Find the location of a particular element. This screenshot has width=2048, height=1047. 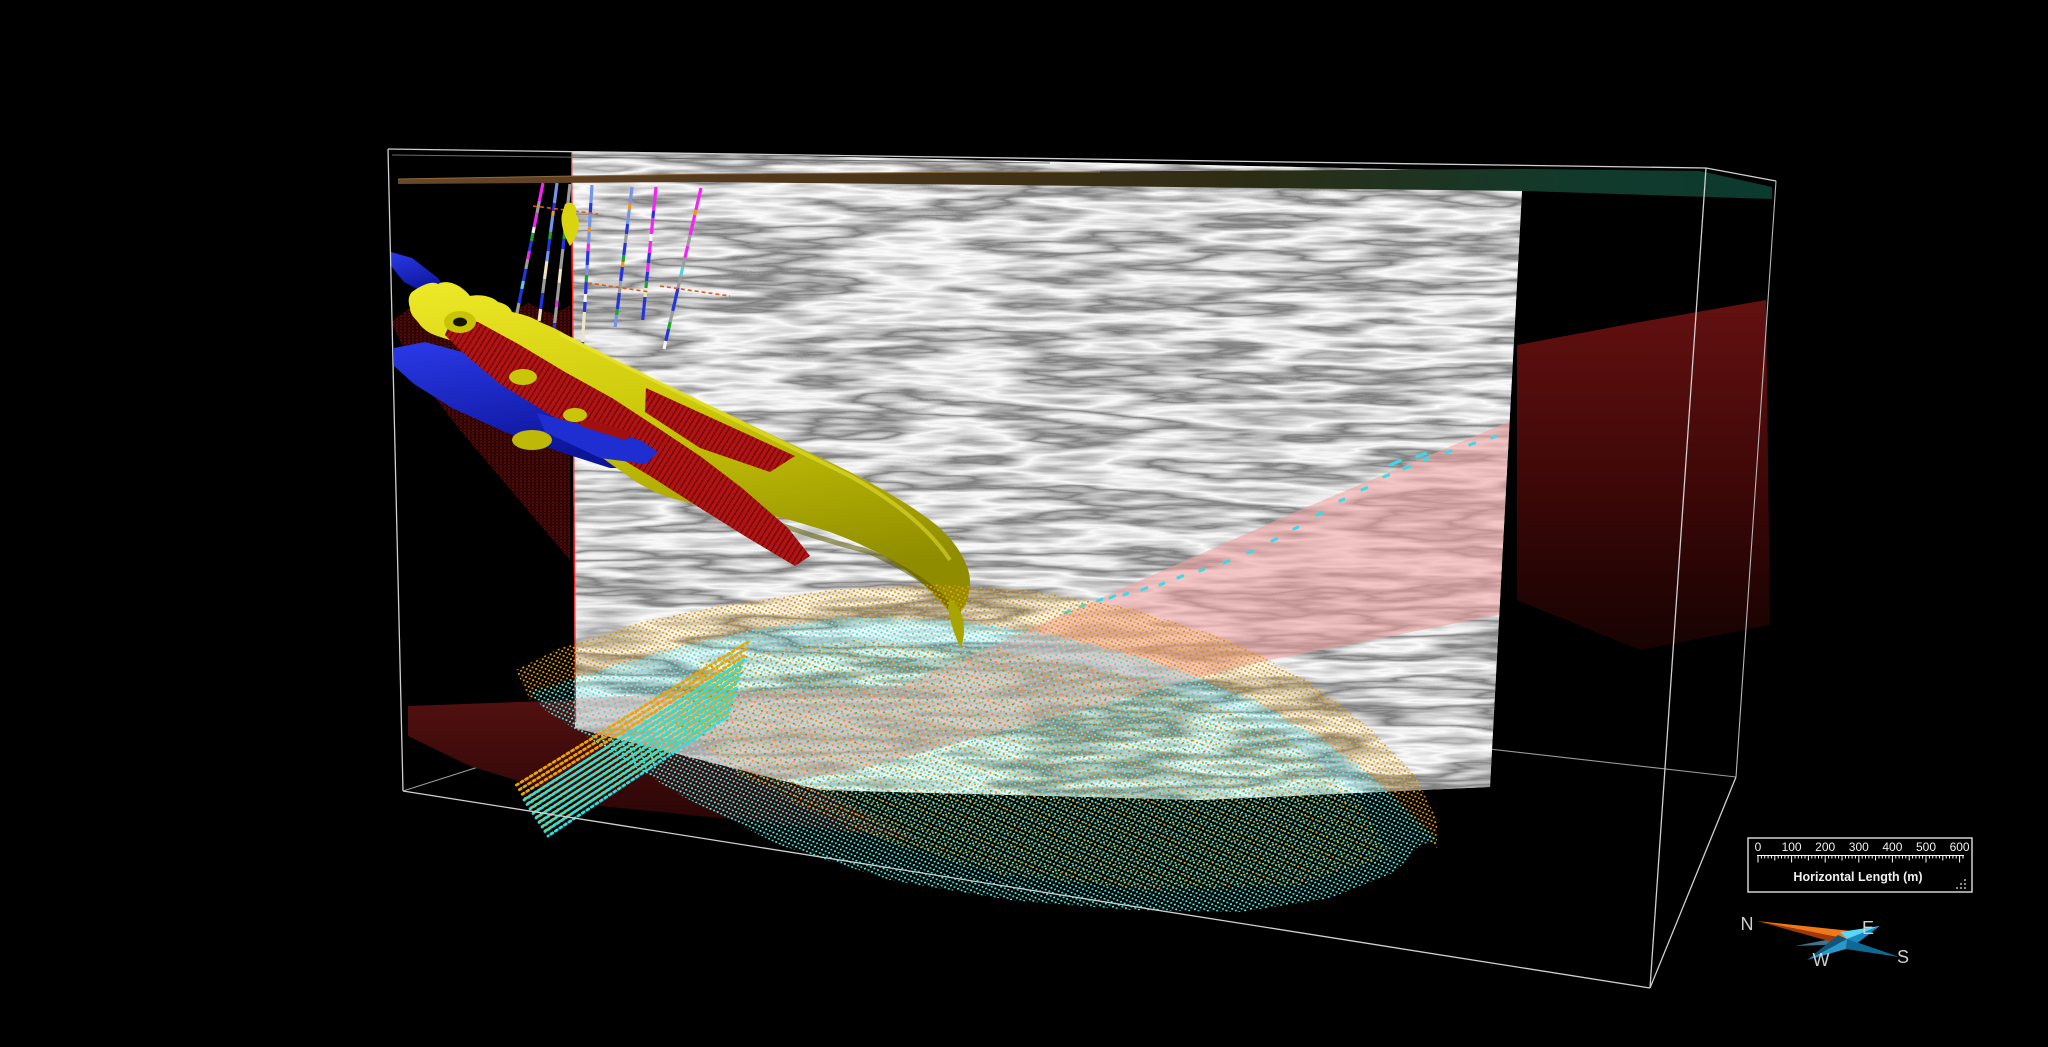

point-cloud-mixed-zone is located at coordinates (1030, 765).